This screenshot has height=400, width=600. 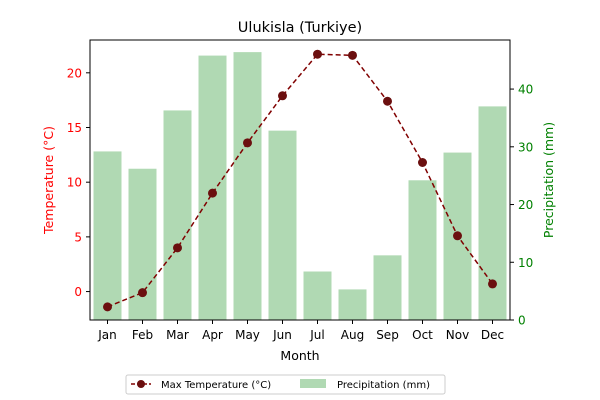 I want to click on chart-title: Ulukisla (Turkiye), so click(x=300, y=28).